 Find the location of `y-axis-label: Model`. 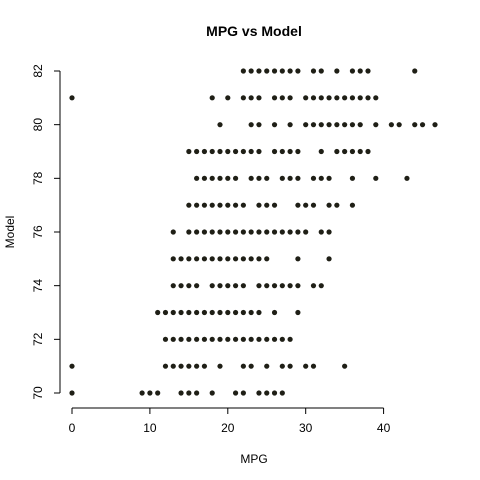

y-axis-label: Model is located at coordinates (10, 232).